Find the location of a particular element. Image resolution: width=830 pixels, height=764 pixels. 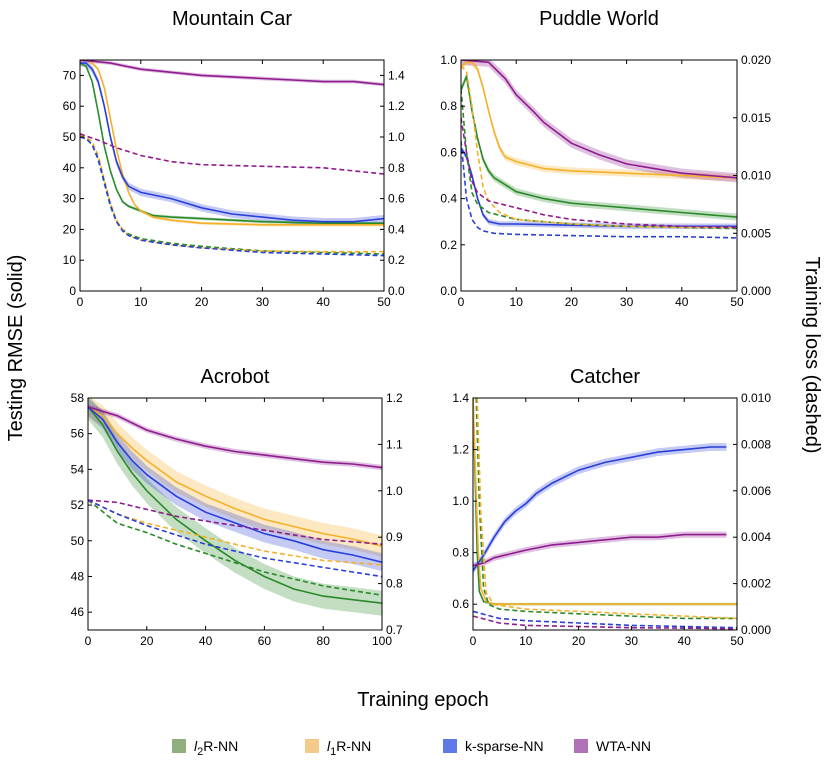

y-tick-label-left: 1.4 is located at coordinates (460, 398).